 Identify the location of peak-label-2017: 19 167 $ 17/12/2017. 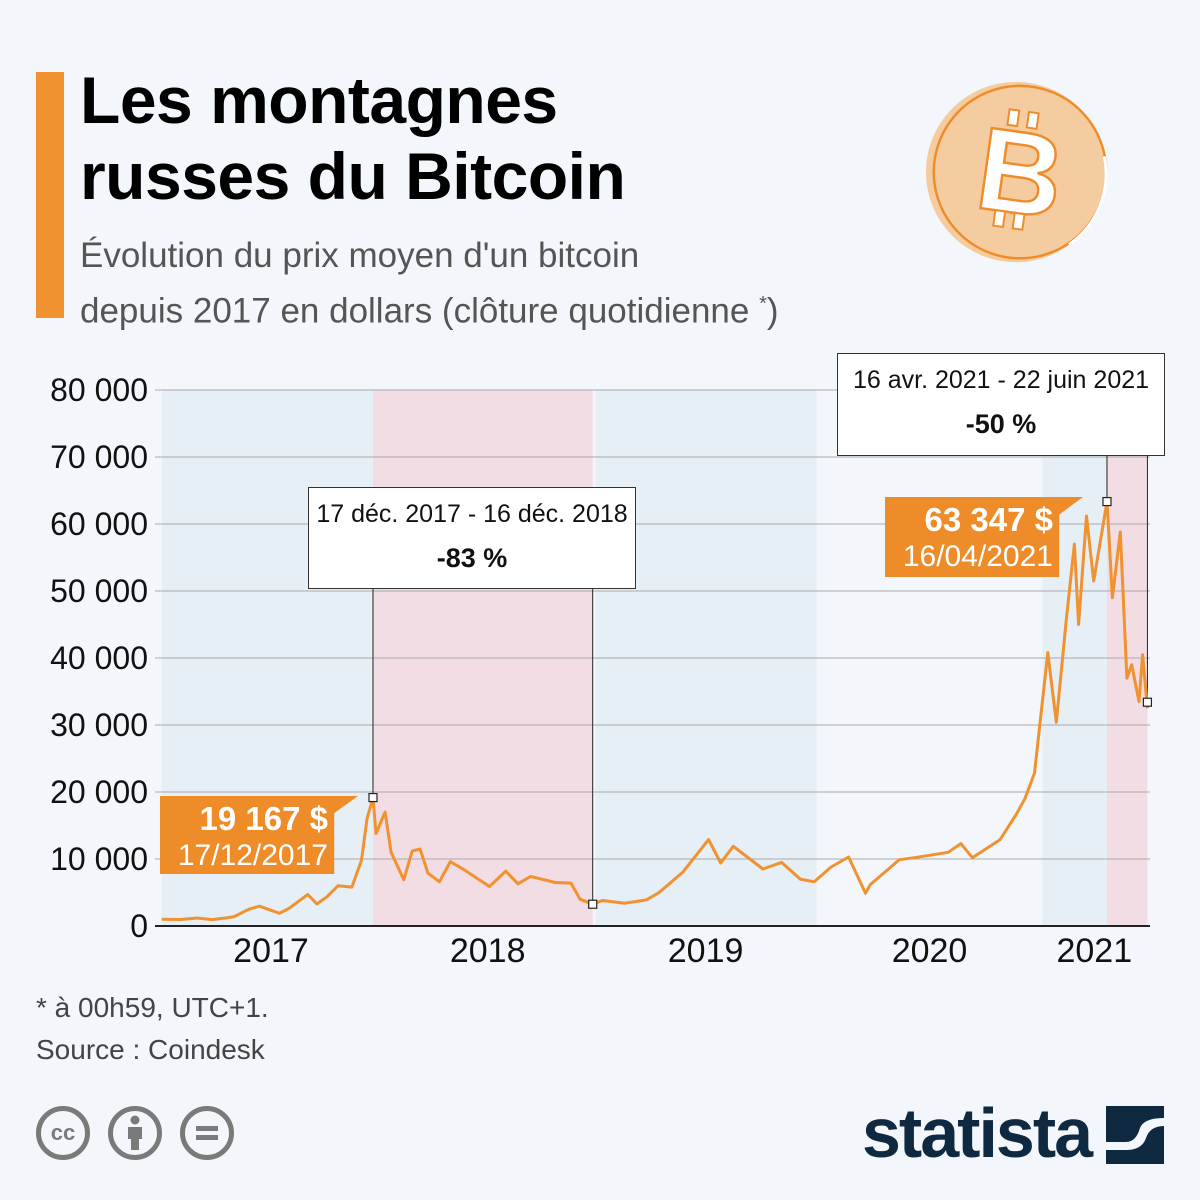
(259, 835).